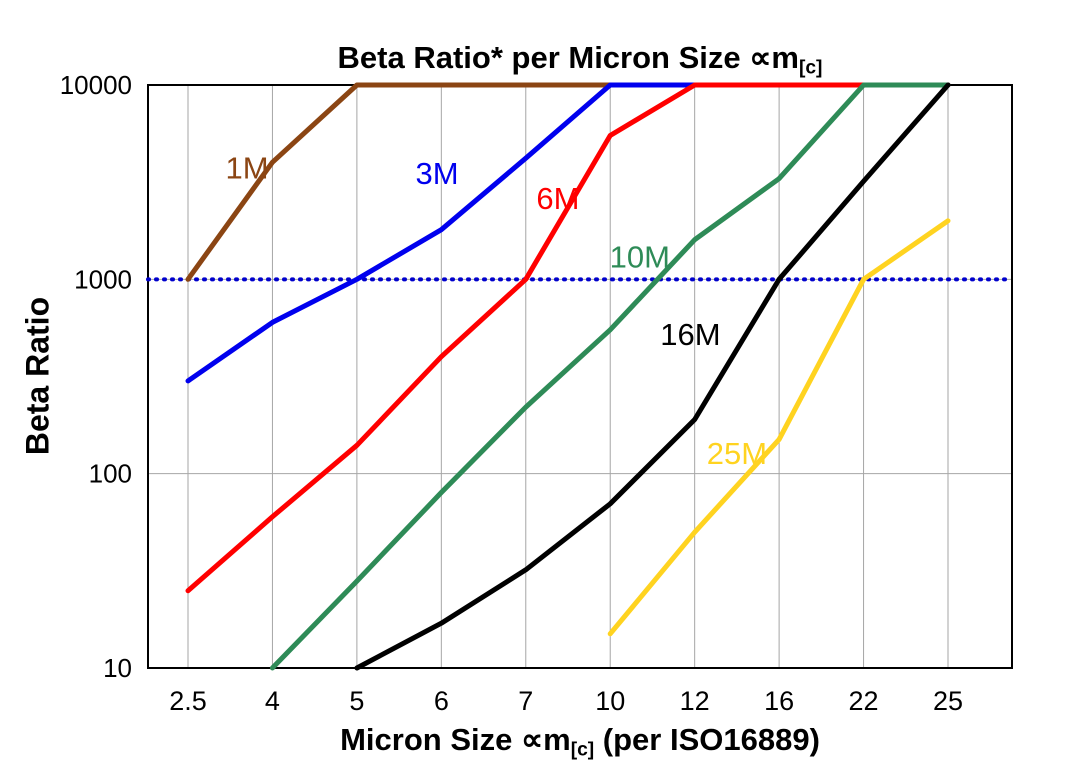 This screenshot has height=783, width=1092. Describe the element at coordinates (356, 701) in the screenshot. I see `x-tick-label: 5` at that location.